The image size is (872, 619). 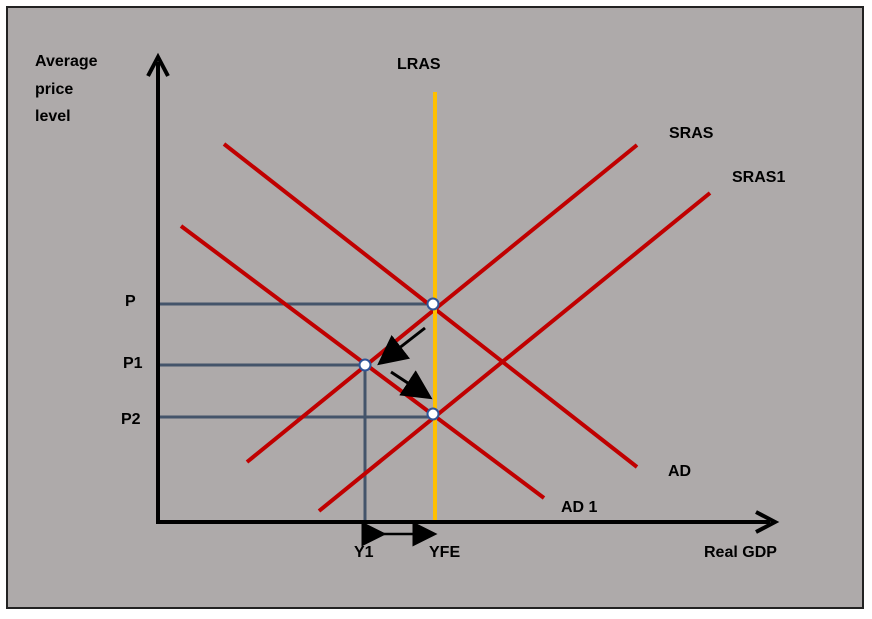 What do you see at coordinates (740, 552) in the screenshot?
I see `x-axis-label: Real GDP` at bounding box center [740, 552].